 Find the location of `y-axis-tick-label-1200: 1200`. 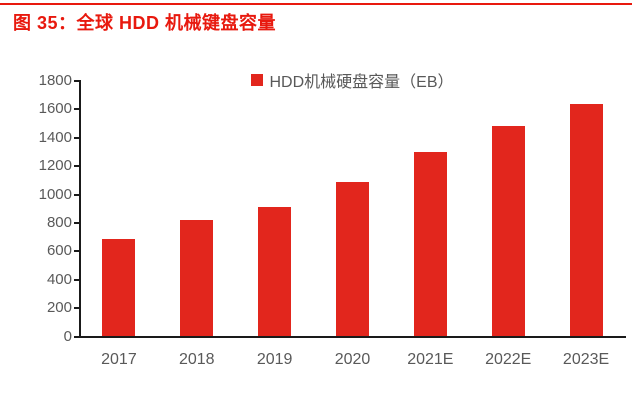

y-axis-tick-label-1200: 1200 is located at coordinates (55, 166).